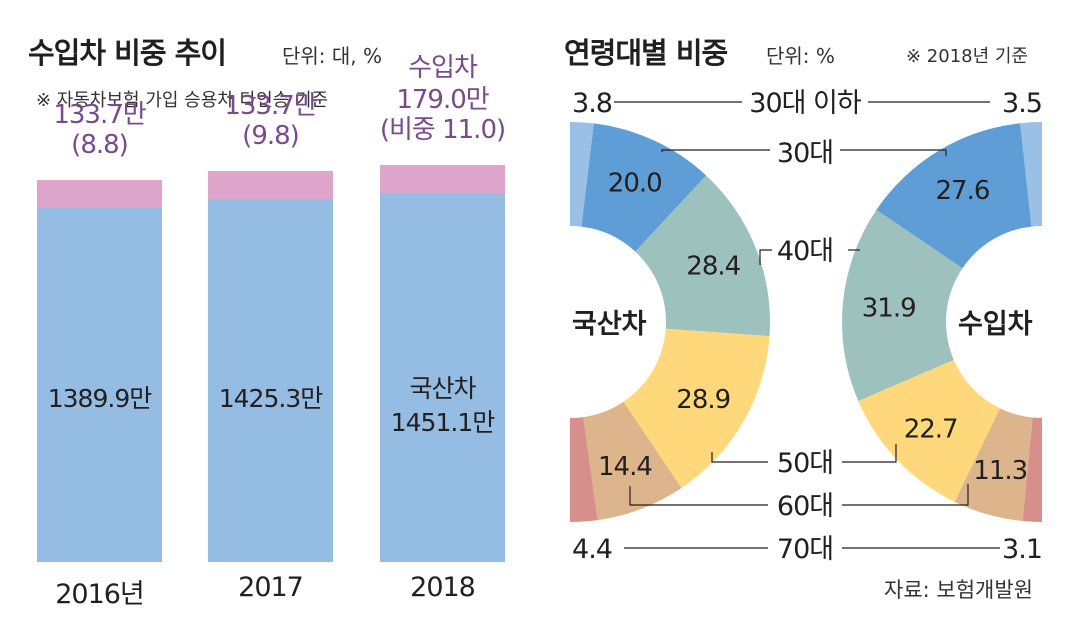 The height and width of the screenshot is (631, 1066). I want to click on bar-chart-note: ※ 자동차보험 가입 승용차 다인승 기준, so click(182, 100).